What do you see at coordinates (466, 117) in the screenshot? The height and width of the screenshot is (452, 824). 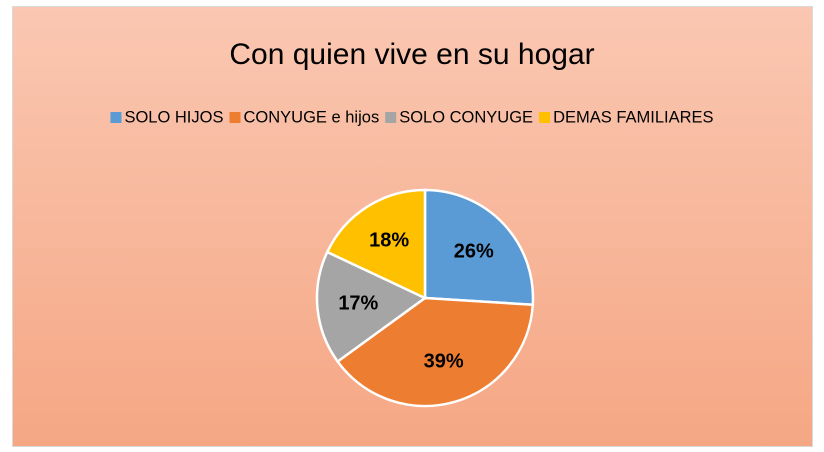 I see `legend-label: SOLO CONYUGE` at bounding box center [466, 117].